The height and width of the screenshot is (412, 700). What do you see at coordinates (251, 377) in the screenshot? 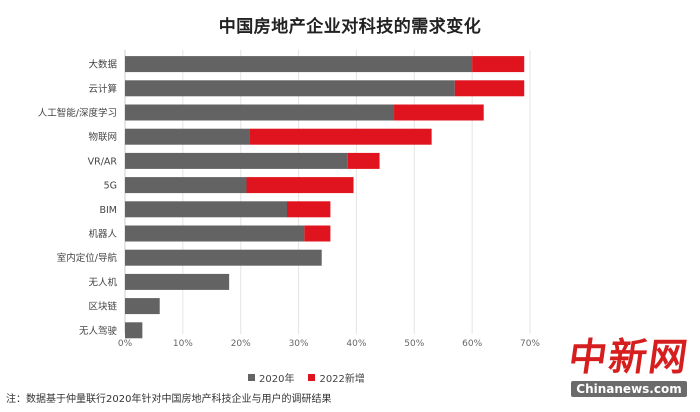
I see `legend-swatch-2020` at bounding box center [251, 377].